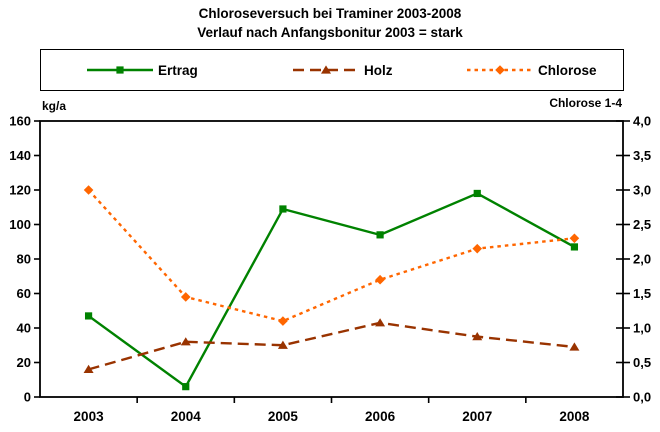  I want to click on svg-text: 1,0, so click(642, 328).